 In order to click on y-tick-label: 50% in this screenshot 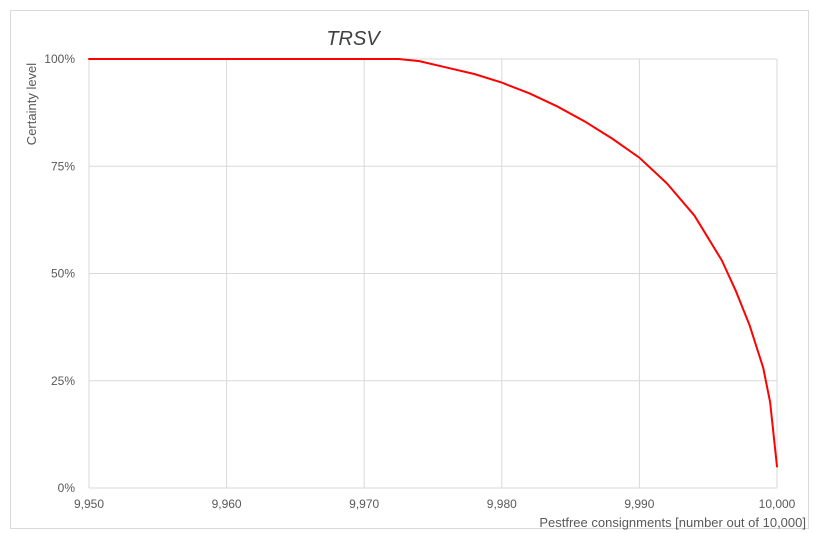, I will do `click(63, 274)`.